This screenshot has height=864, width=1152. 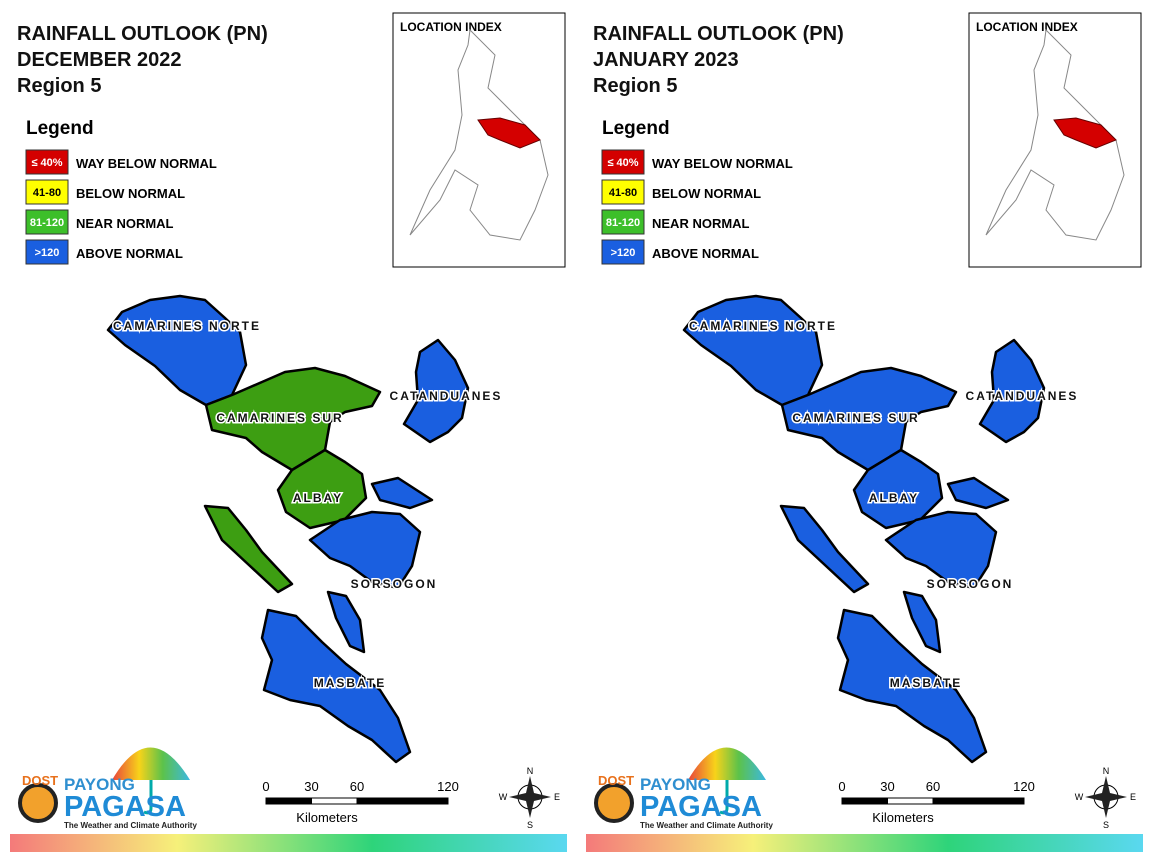 I want to click on logo-payong: PAYONG, so click(x=99, y=784).